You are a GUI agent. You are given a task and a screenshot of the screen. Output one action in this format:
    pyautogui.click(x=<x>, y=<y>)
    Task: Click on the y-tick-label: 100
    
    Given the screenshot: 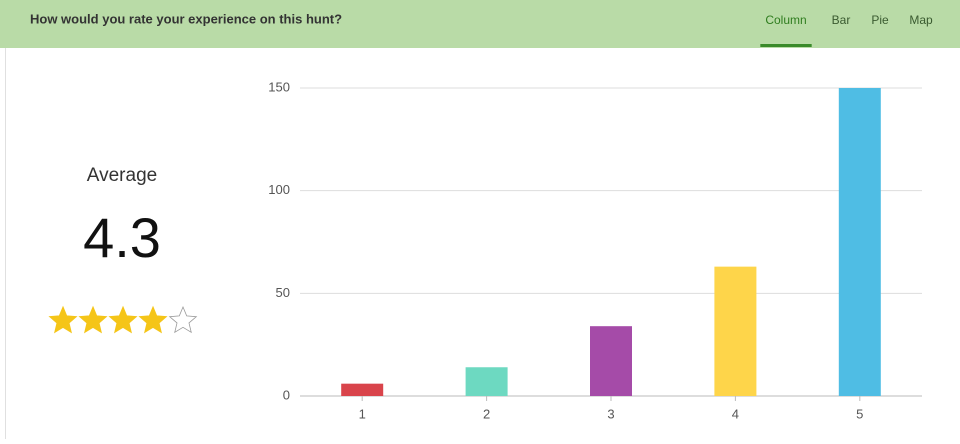 What is the action you would take?
    pyautogui.click(x=279, y=189)
    